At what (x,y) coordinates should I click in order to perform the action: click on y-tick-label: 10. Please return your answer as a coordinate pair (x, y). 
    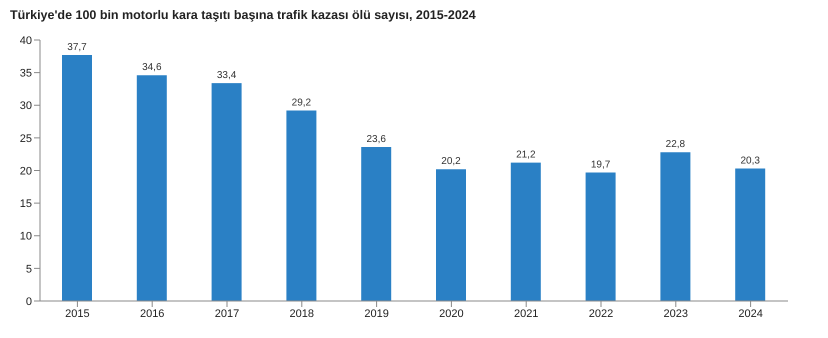
    Looking at the image, I should click on (26, 236).